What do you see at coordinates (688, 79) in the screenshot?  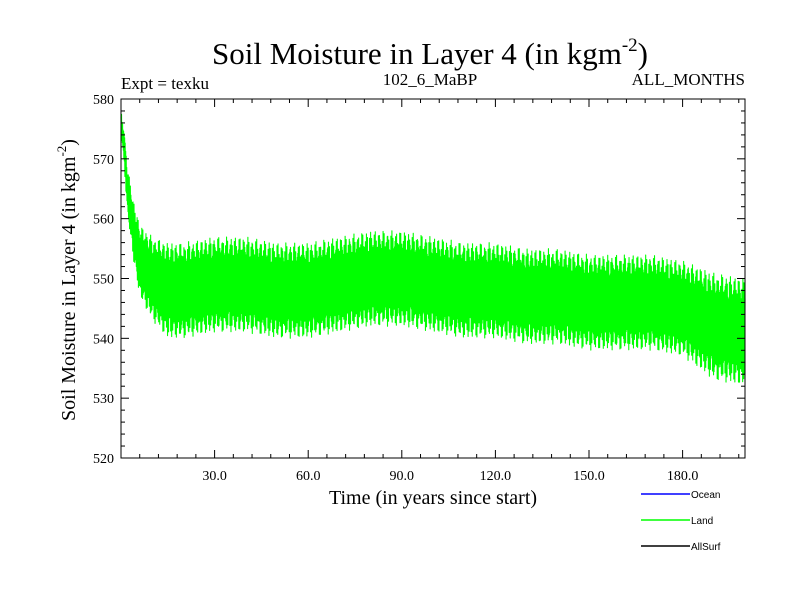 I see `months-label: ALL_MONTHS` at bounding box center [688, 79].